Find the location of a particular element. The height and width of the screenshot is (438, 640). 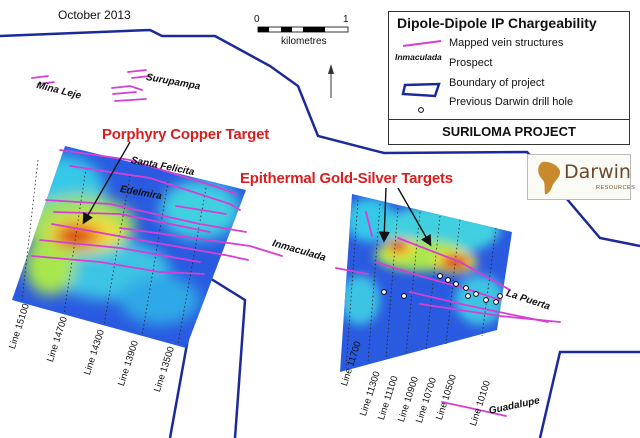

project-name: SURILOMA PROJECT is located at coordinates (509, 132).